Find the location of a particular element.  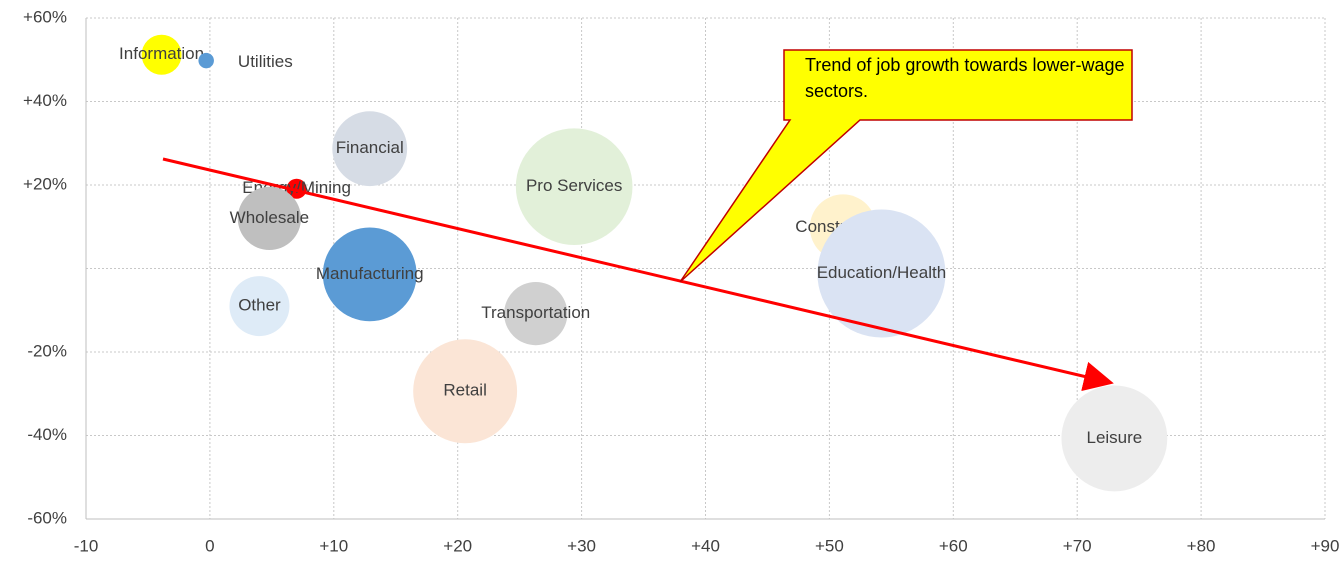

bubble-label: Pro Services is located at coordinates (574, 185).